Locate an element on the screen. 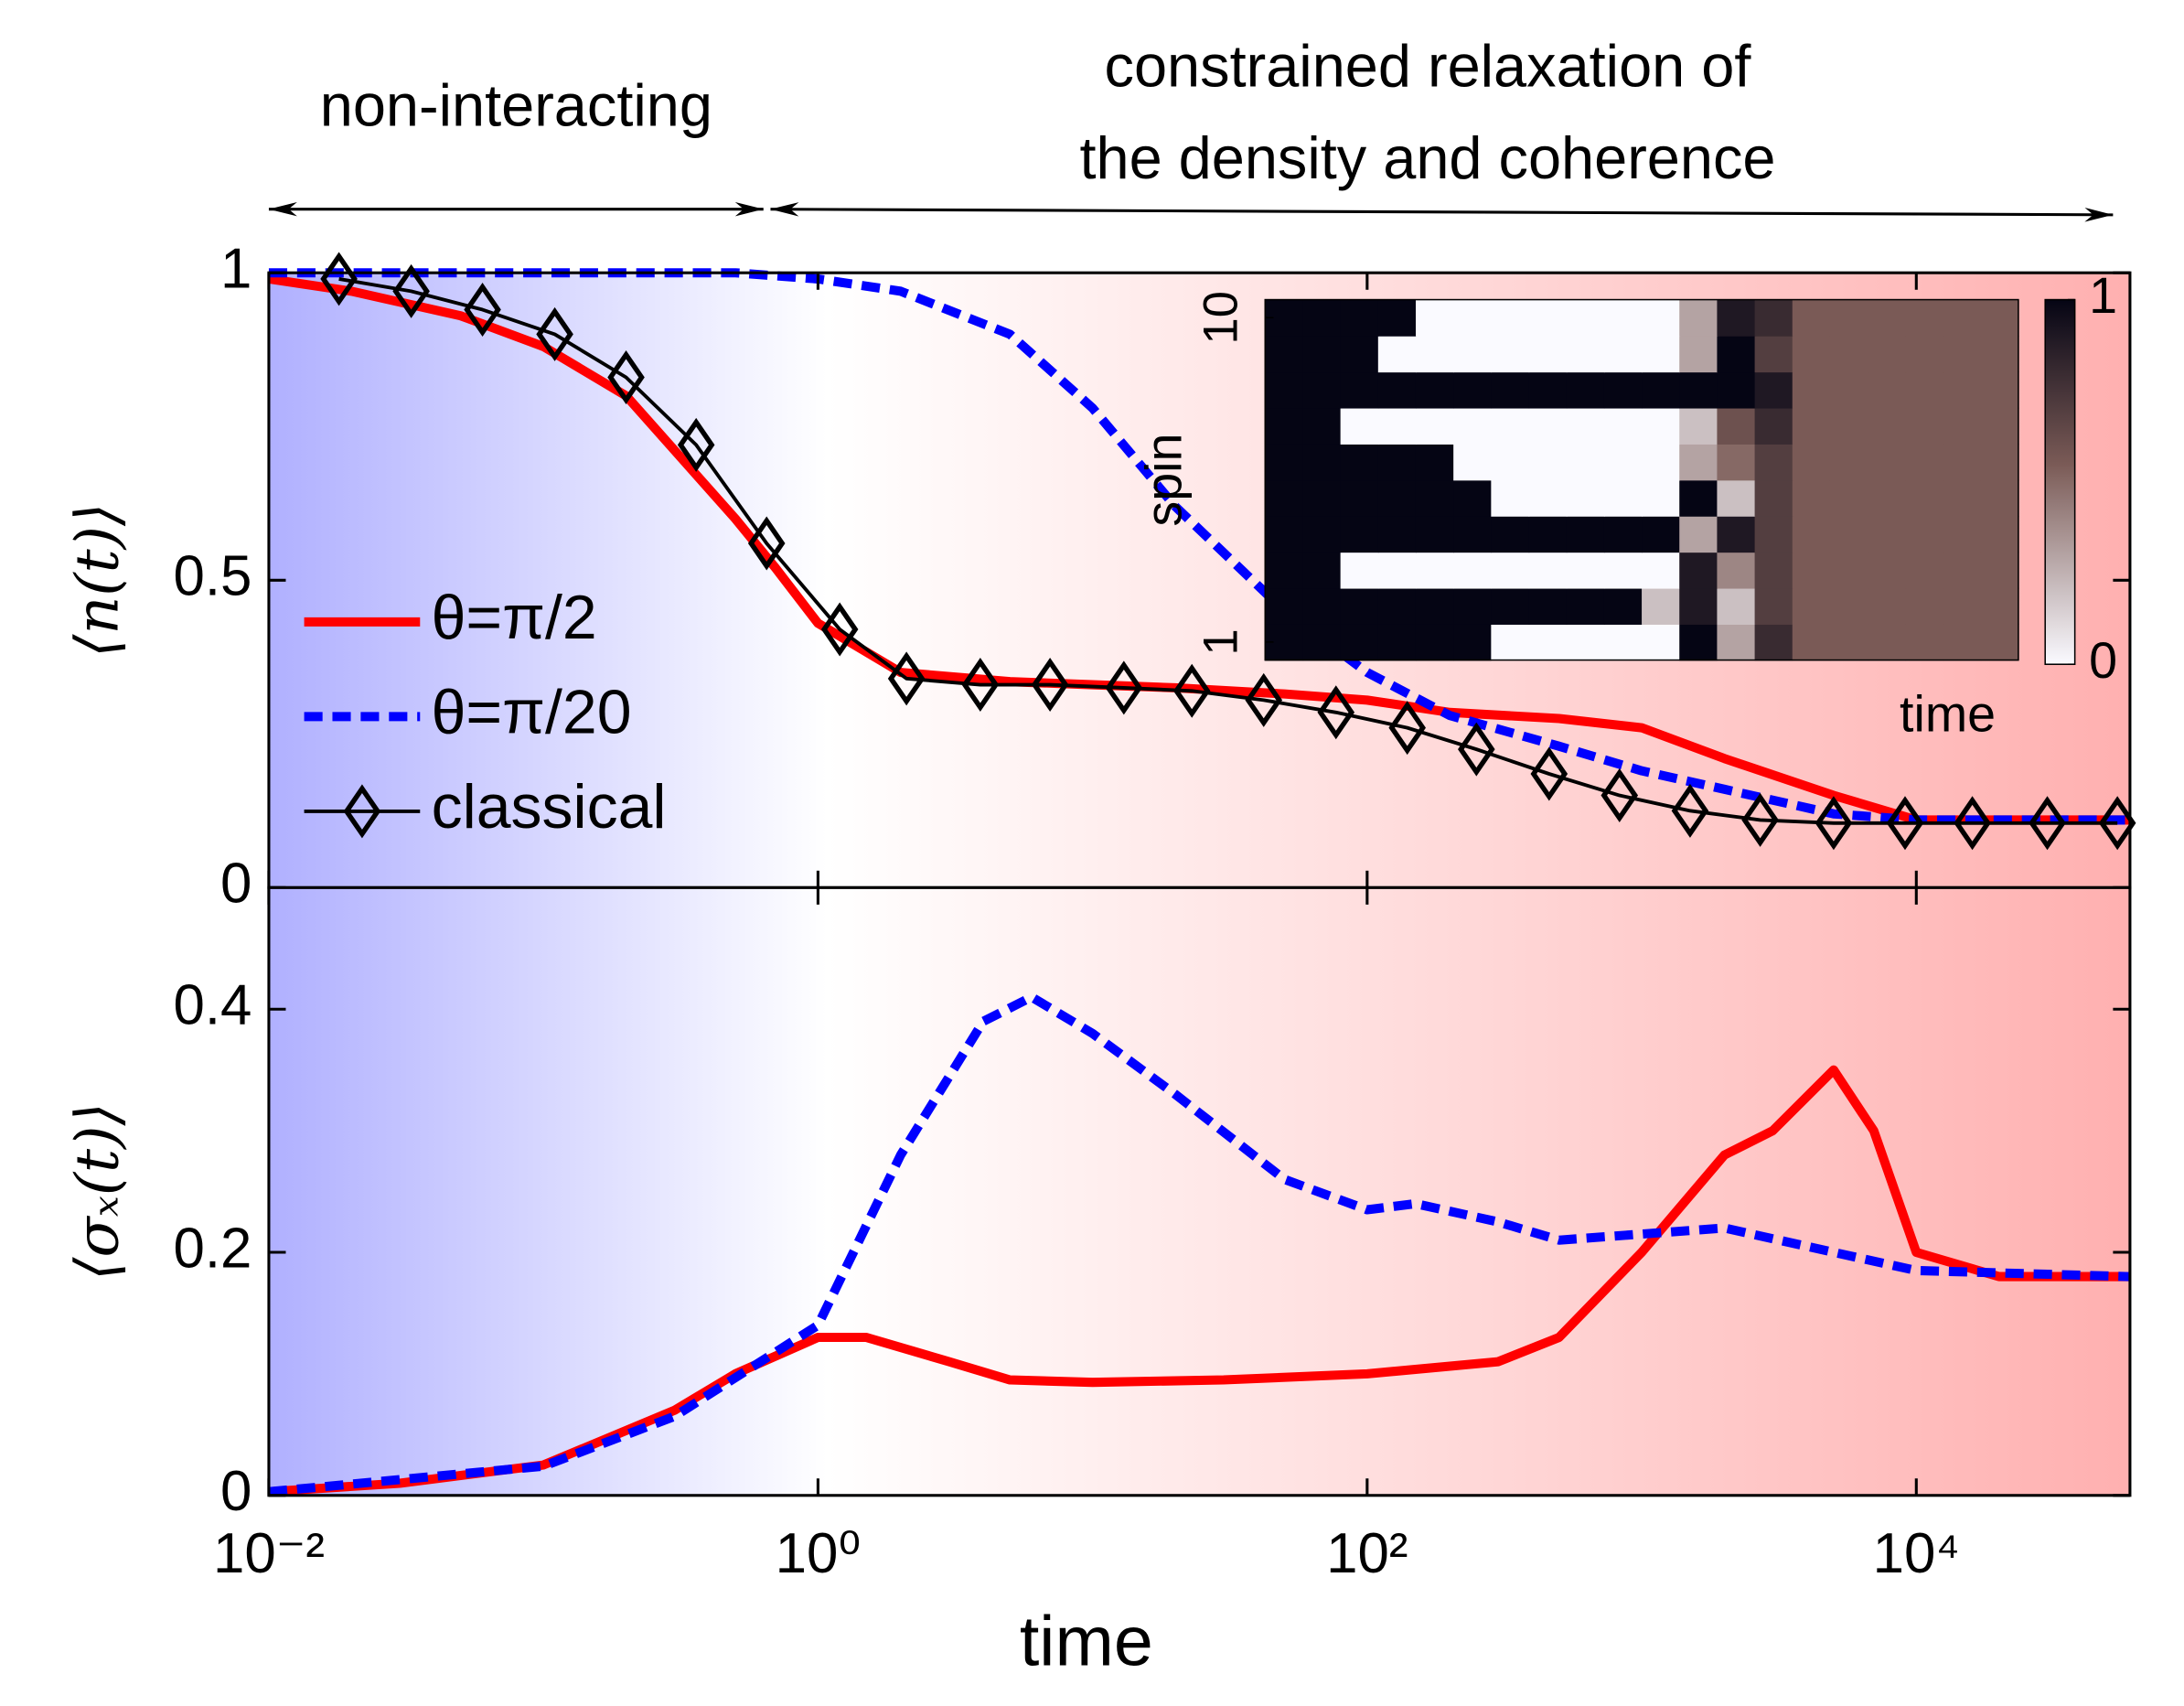 The height and width of the screenshot is (1706, 2184). x-tick-label: 10² is located at coordinates (1367, 1554).